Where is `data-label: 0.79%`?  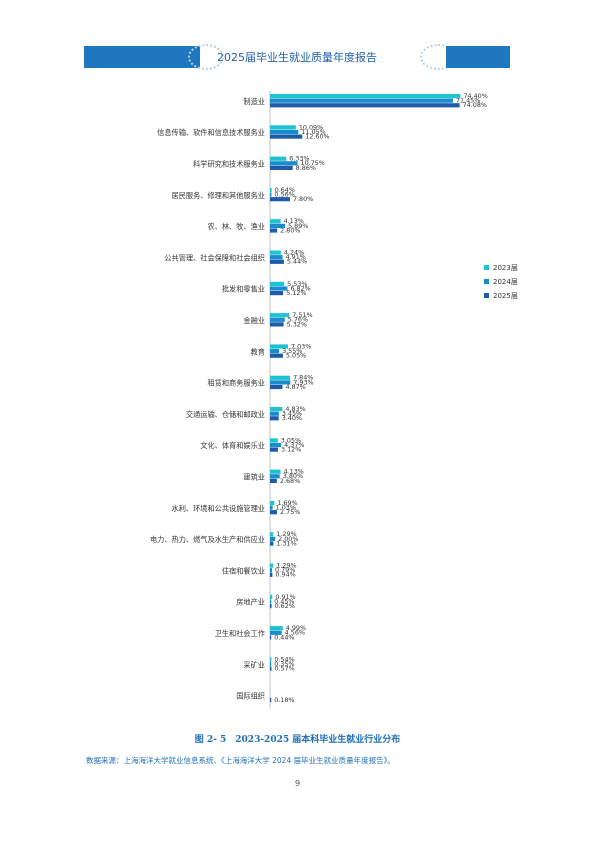
data-label: 0.79% is located at coordinates (285, 570).